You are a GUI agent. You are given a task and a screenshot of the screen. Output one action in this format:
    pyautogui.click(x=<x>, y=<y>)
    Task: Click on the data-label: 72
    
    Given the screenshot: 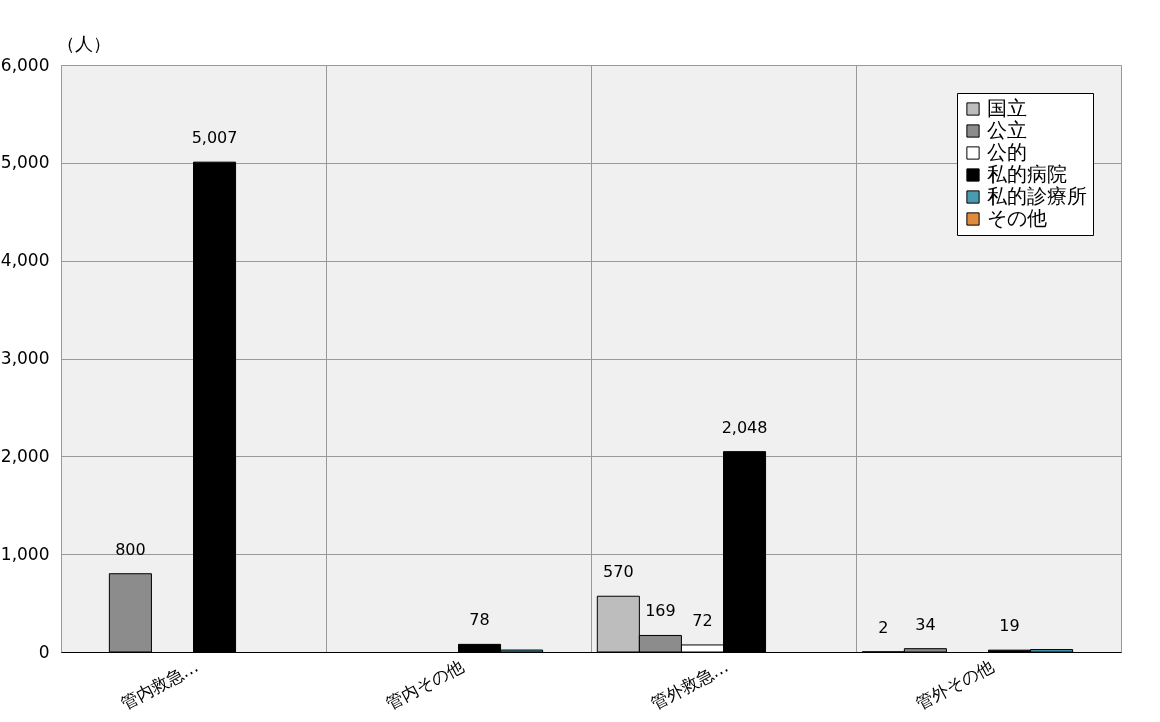 What is the action you would take?
    pyautogui.click(x=702, y=620)
    